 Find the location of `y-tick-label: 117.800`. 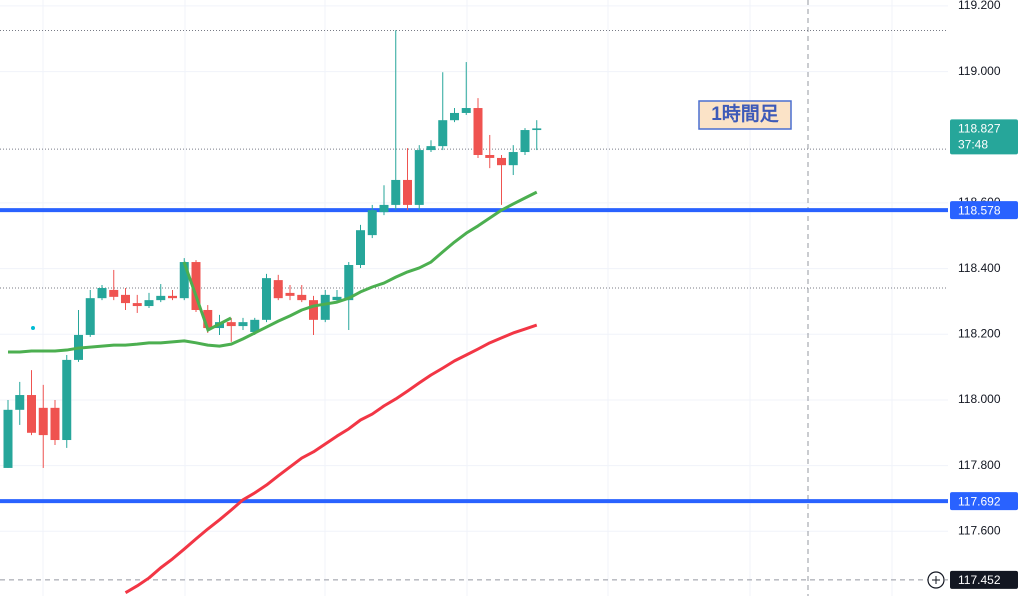

y-tick-label: 117.800 is located at coordinates (979, 465).